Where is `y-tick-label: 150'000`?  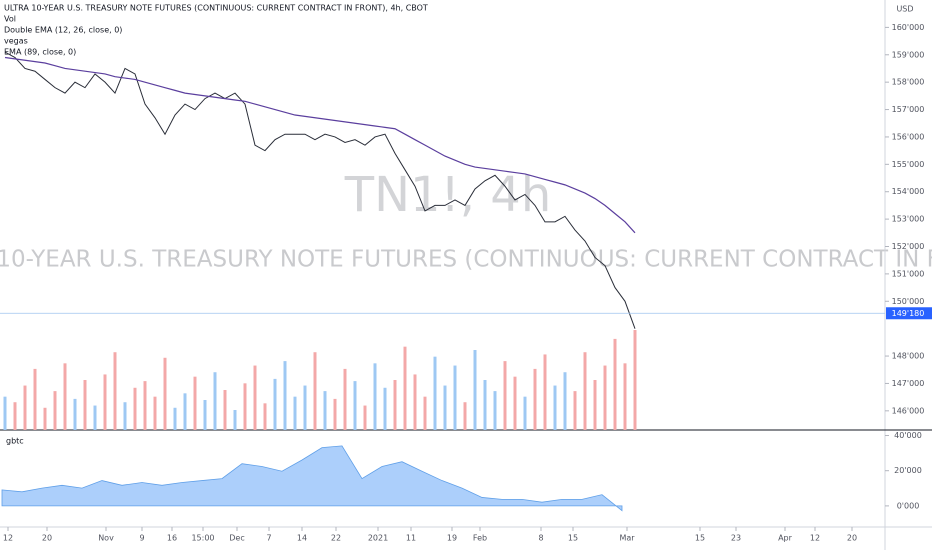
y-tick-label: 150'000 is located at coordinates (908, 301).